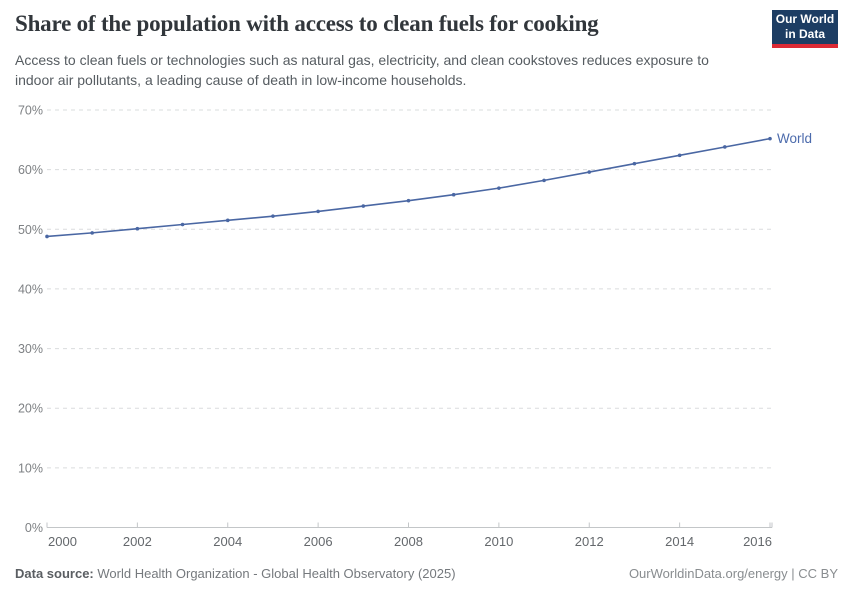 This screenshot has height=600, width=850. I want to click on x-tick-label: 2008, so click(408, 541).